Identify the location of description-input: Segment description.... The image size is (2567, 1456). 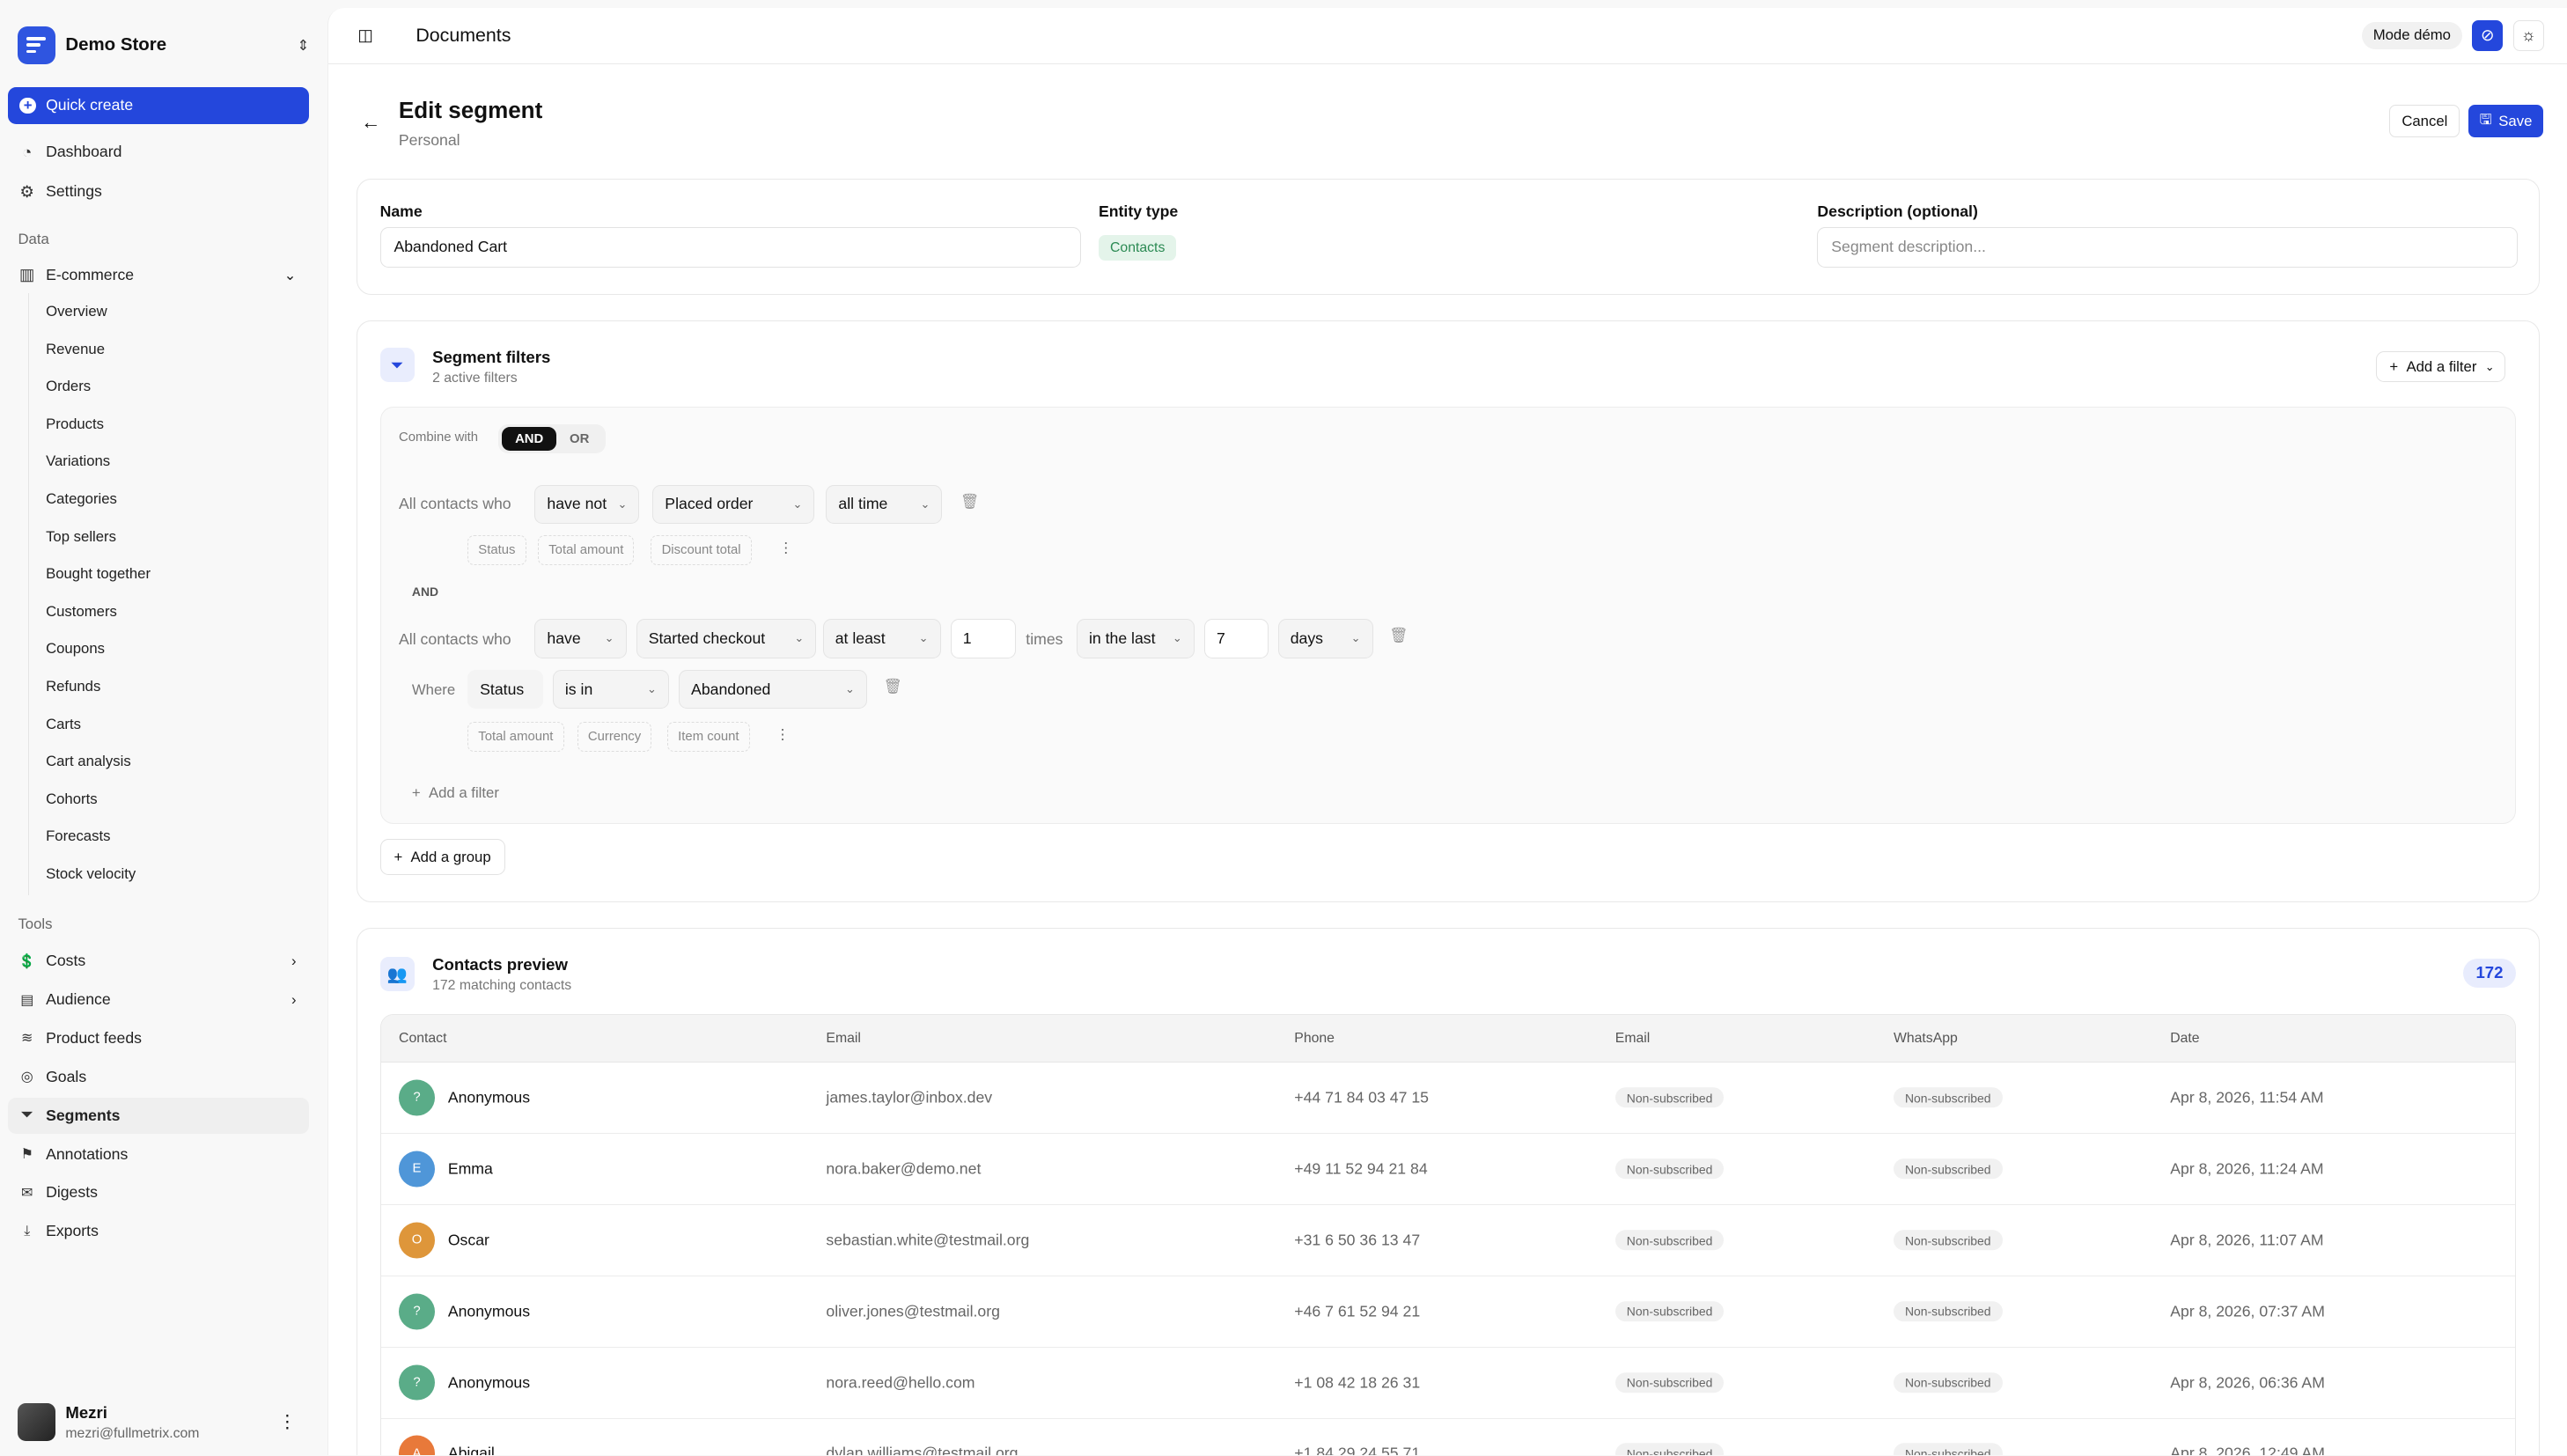
(2168, 247).